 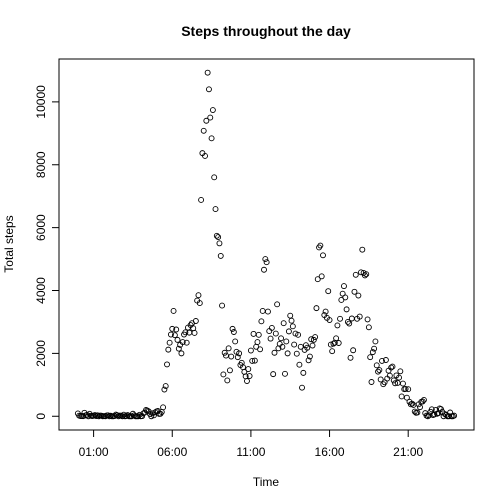 I want to click on y-axis-label: Total steps, so click(x=9, y=243).